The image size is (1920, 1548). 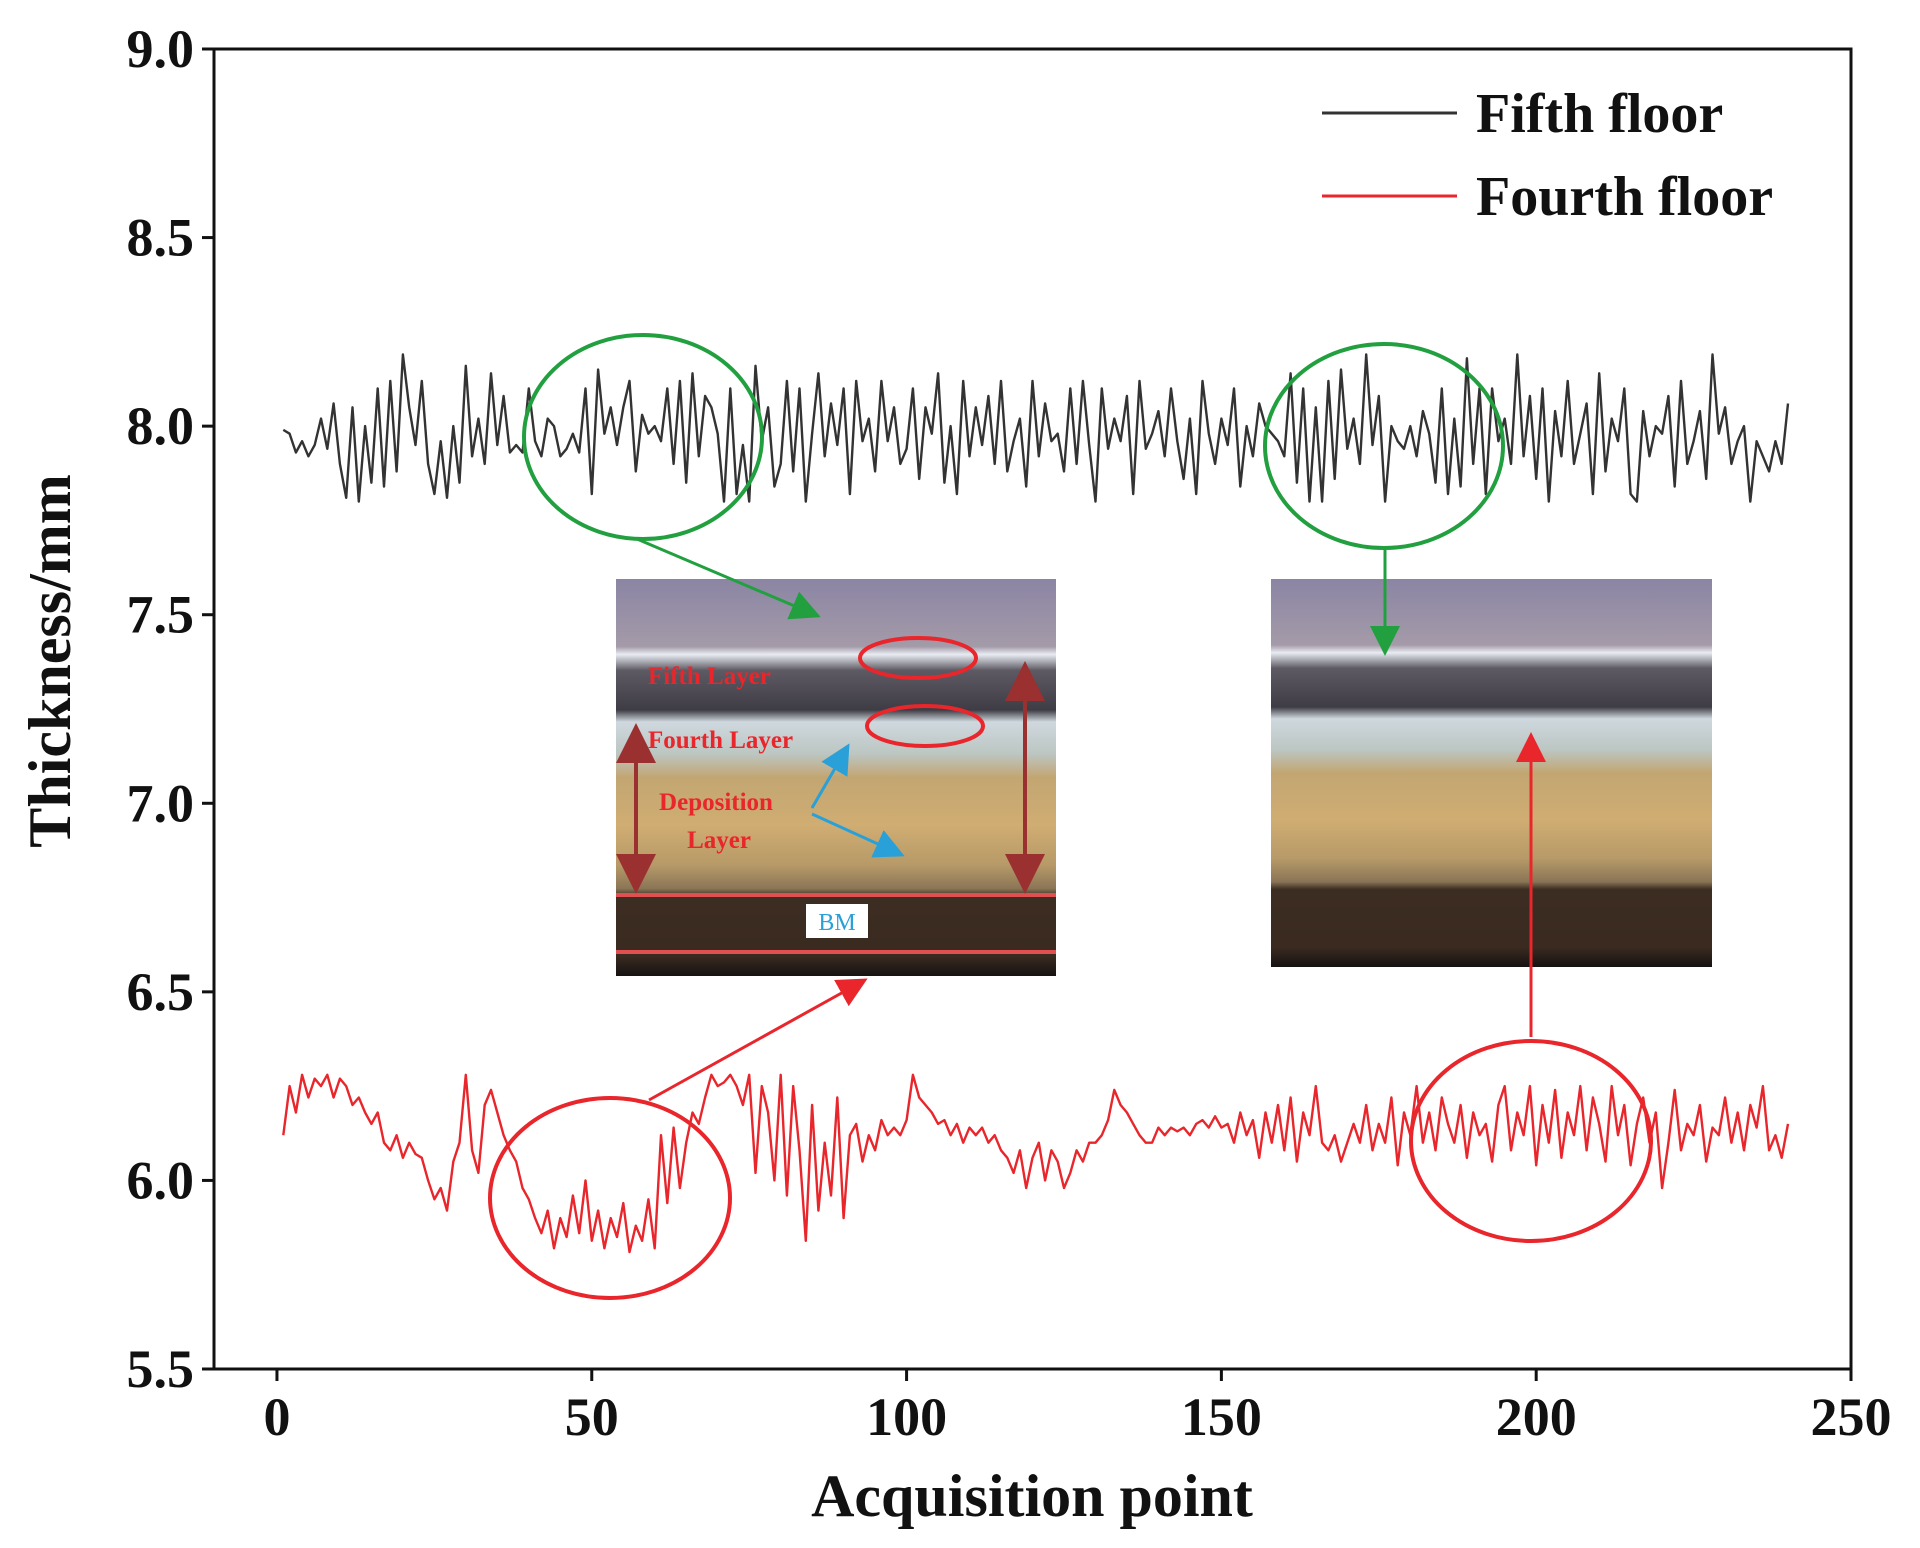 I want to click on annotation: Fourth Layer, so click(x=720, y=740).